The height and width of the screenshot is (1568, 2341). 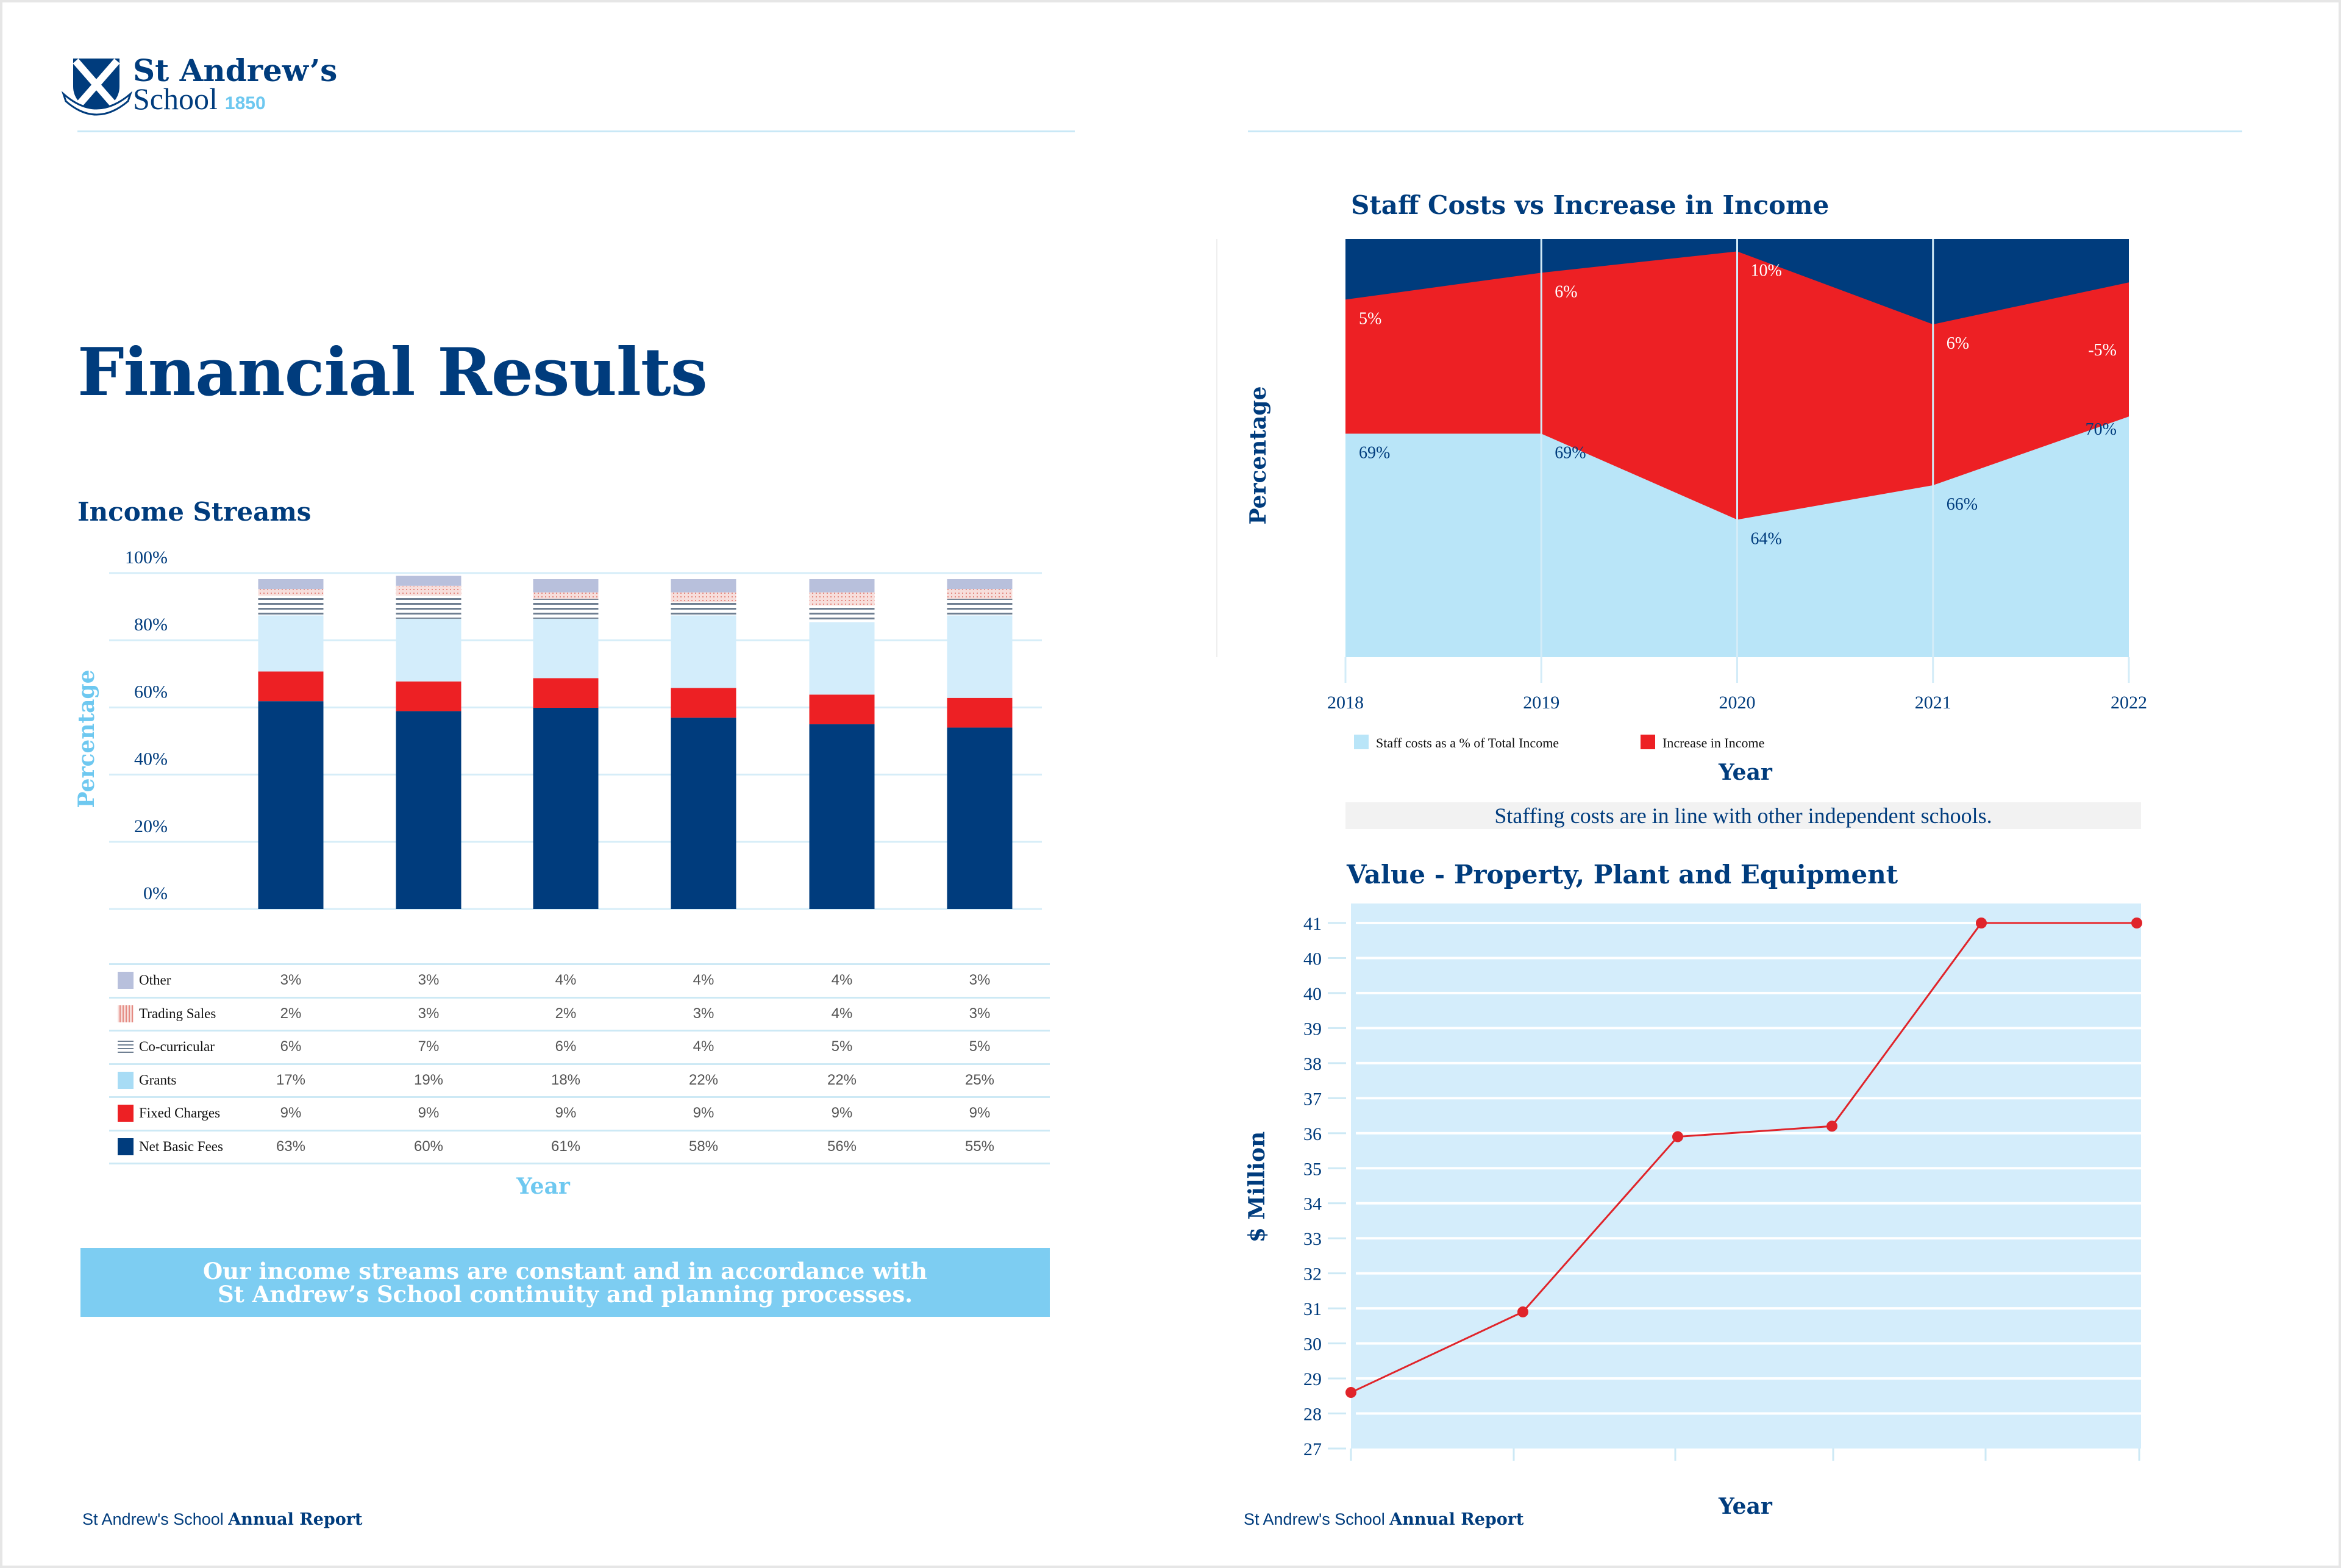 I want to click on table-cell: 4%, so click(x=842, y=1014).